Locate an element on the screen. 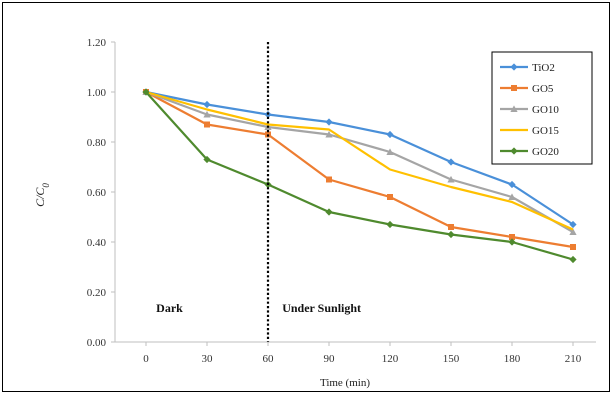 This screenshot has width=614, height=396. x-tick-label: 30 is located at coordinates (208, 359).